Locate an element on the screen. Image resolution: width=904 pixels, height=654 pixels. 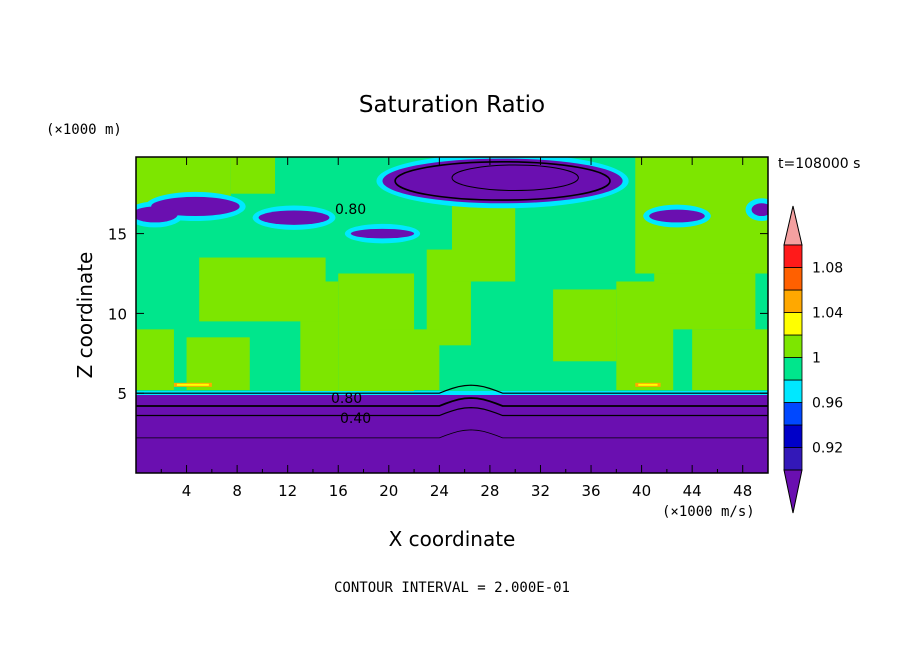
contour-label-lower-2: 0.40 is located at coordinates (355, 419).